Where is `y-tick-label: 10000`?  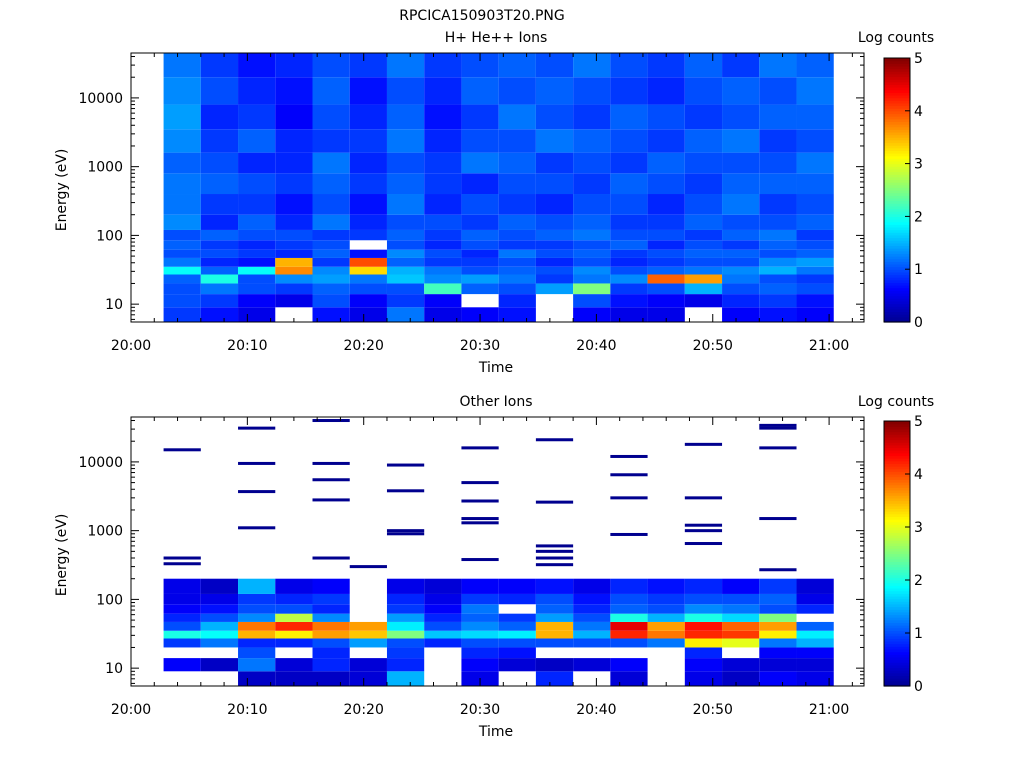
y-tick-label: 10000 is located at coordinates (100, 99).